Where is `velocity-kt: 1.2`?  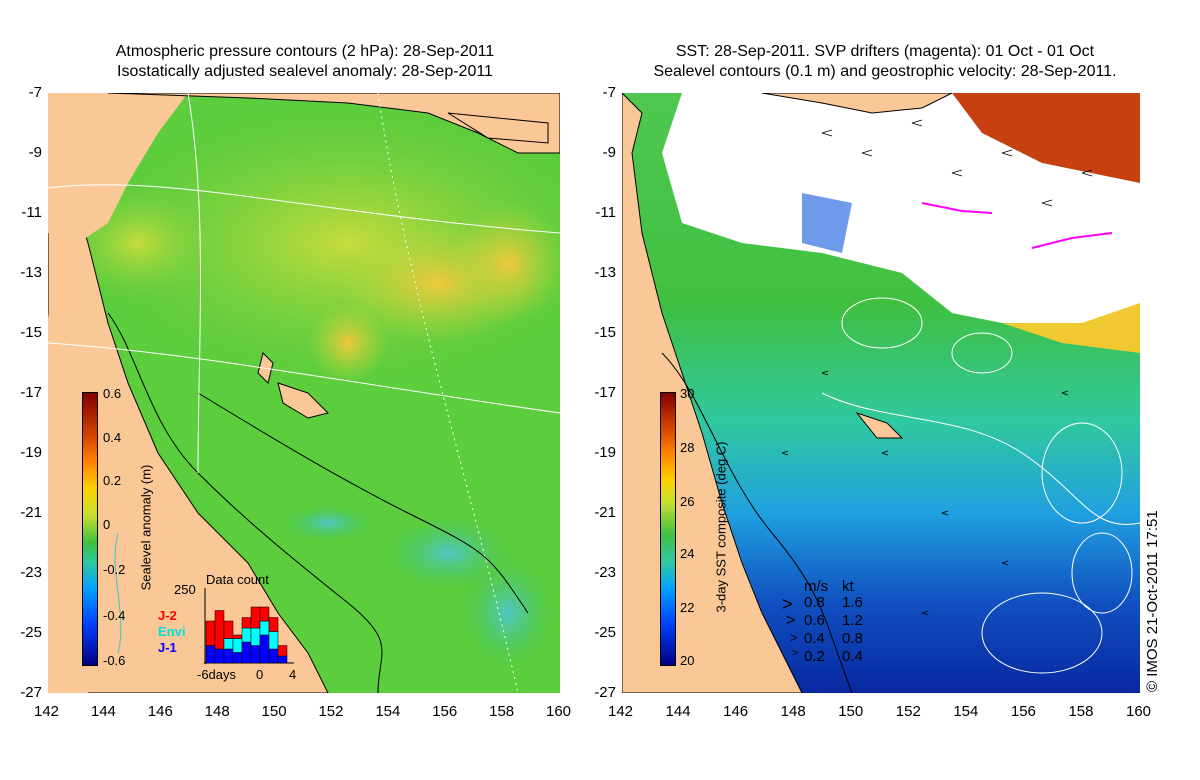 velocity-kt: 1.2 is located at coordinates (852, 620).